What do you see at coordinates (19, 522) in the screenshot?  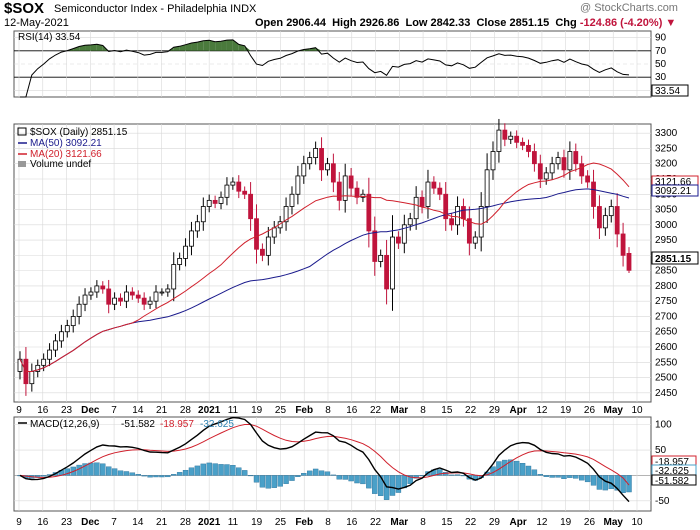 I see `x-tick-label: 9` at bounding box center [19, 522].